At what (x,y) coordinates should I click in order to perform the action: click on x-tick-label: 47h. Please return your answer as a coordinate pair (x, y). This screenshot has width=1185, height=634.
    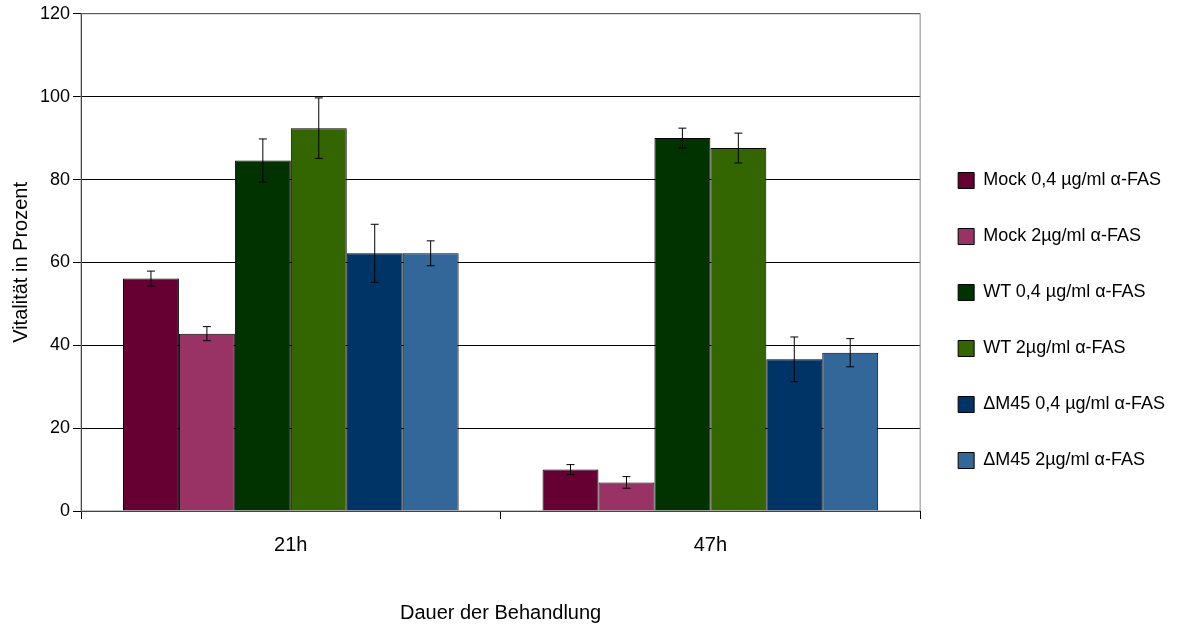
    Looking at the image, I should click on (710, 543).